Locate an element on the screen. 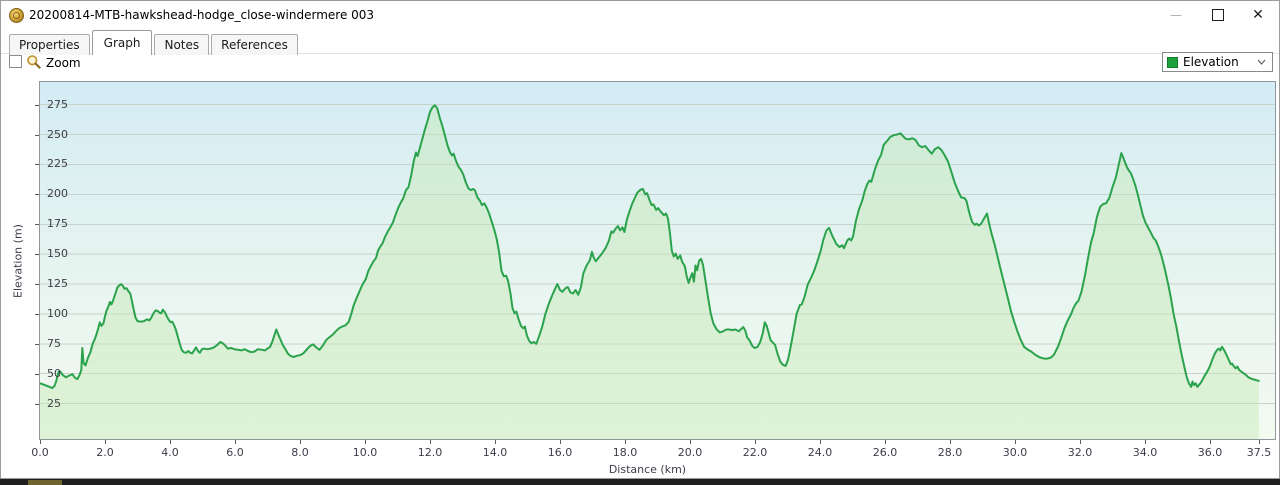  x-tick-label: 4.0 is located at coordinates (170, 452).